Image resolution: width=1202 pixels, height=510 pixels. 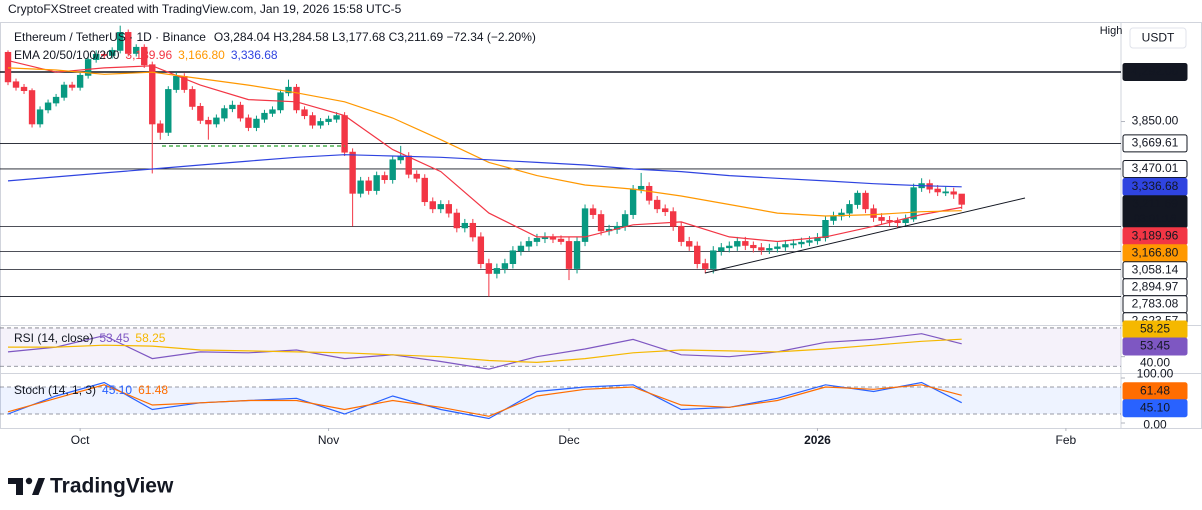 I want to click on x-tick-label: Feb, so click(x=1066, y=440).